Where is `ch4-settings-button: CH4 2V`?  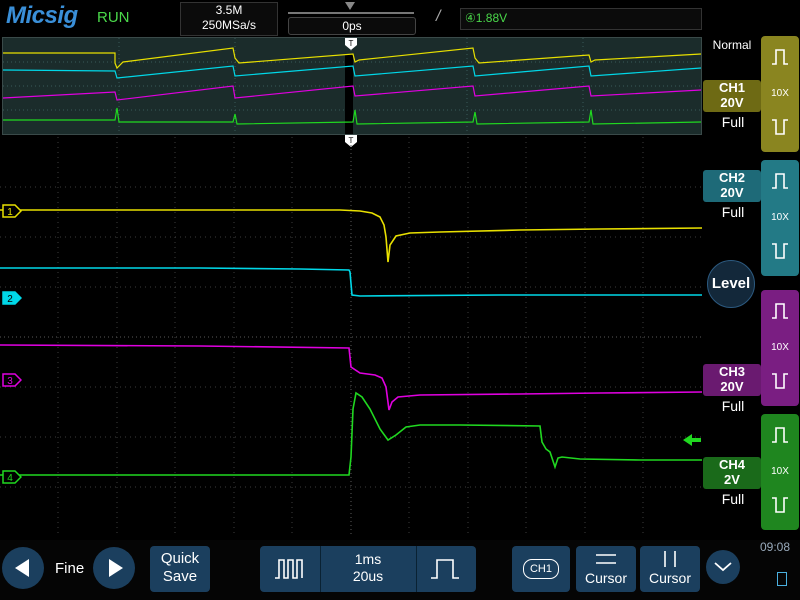 ch4-settings-button: CH4 2V is located at coordinates (732, 473).